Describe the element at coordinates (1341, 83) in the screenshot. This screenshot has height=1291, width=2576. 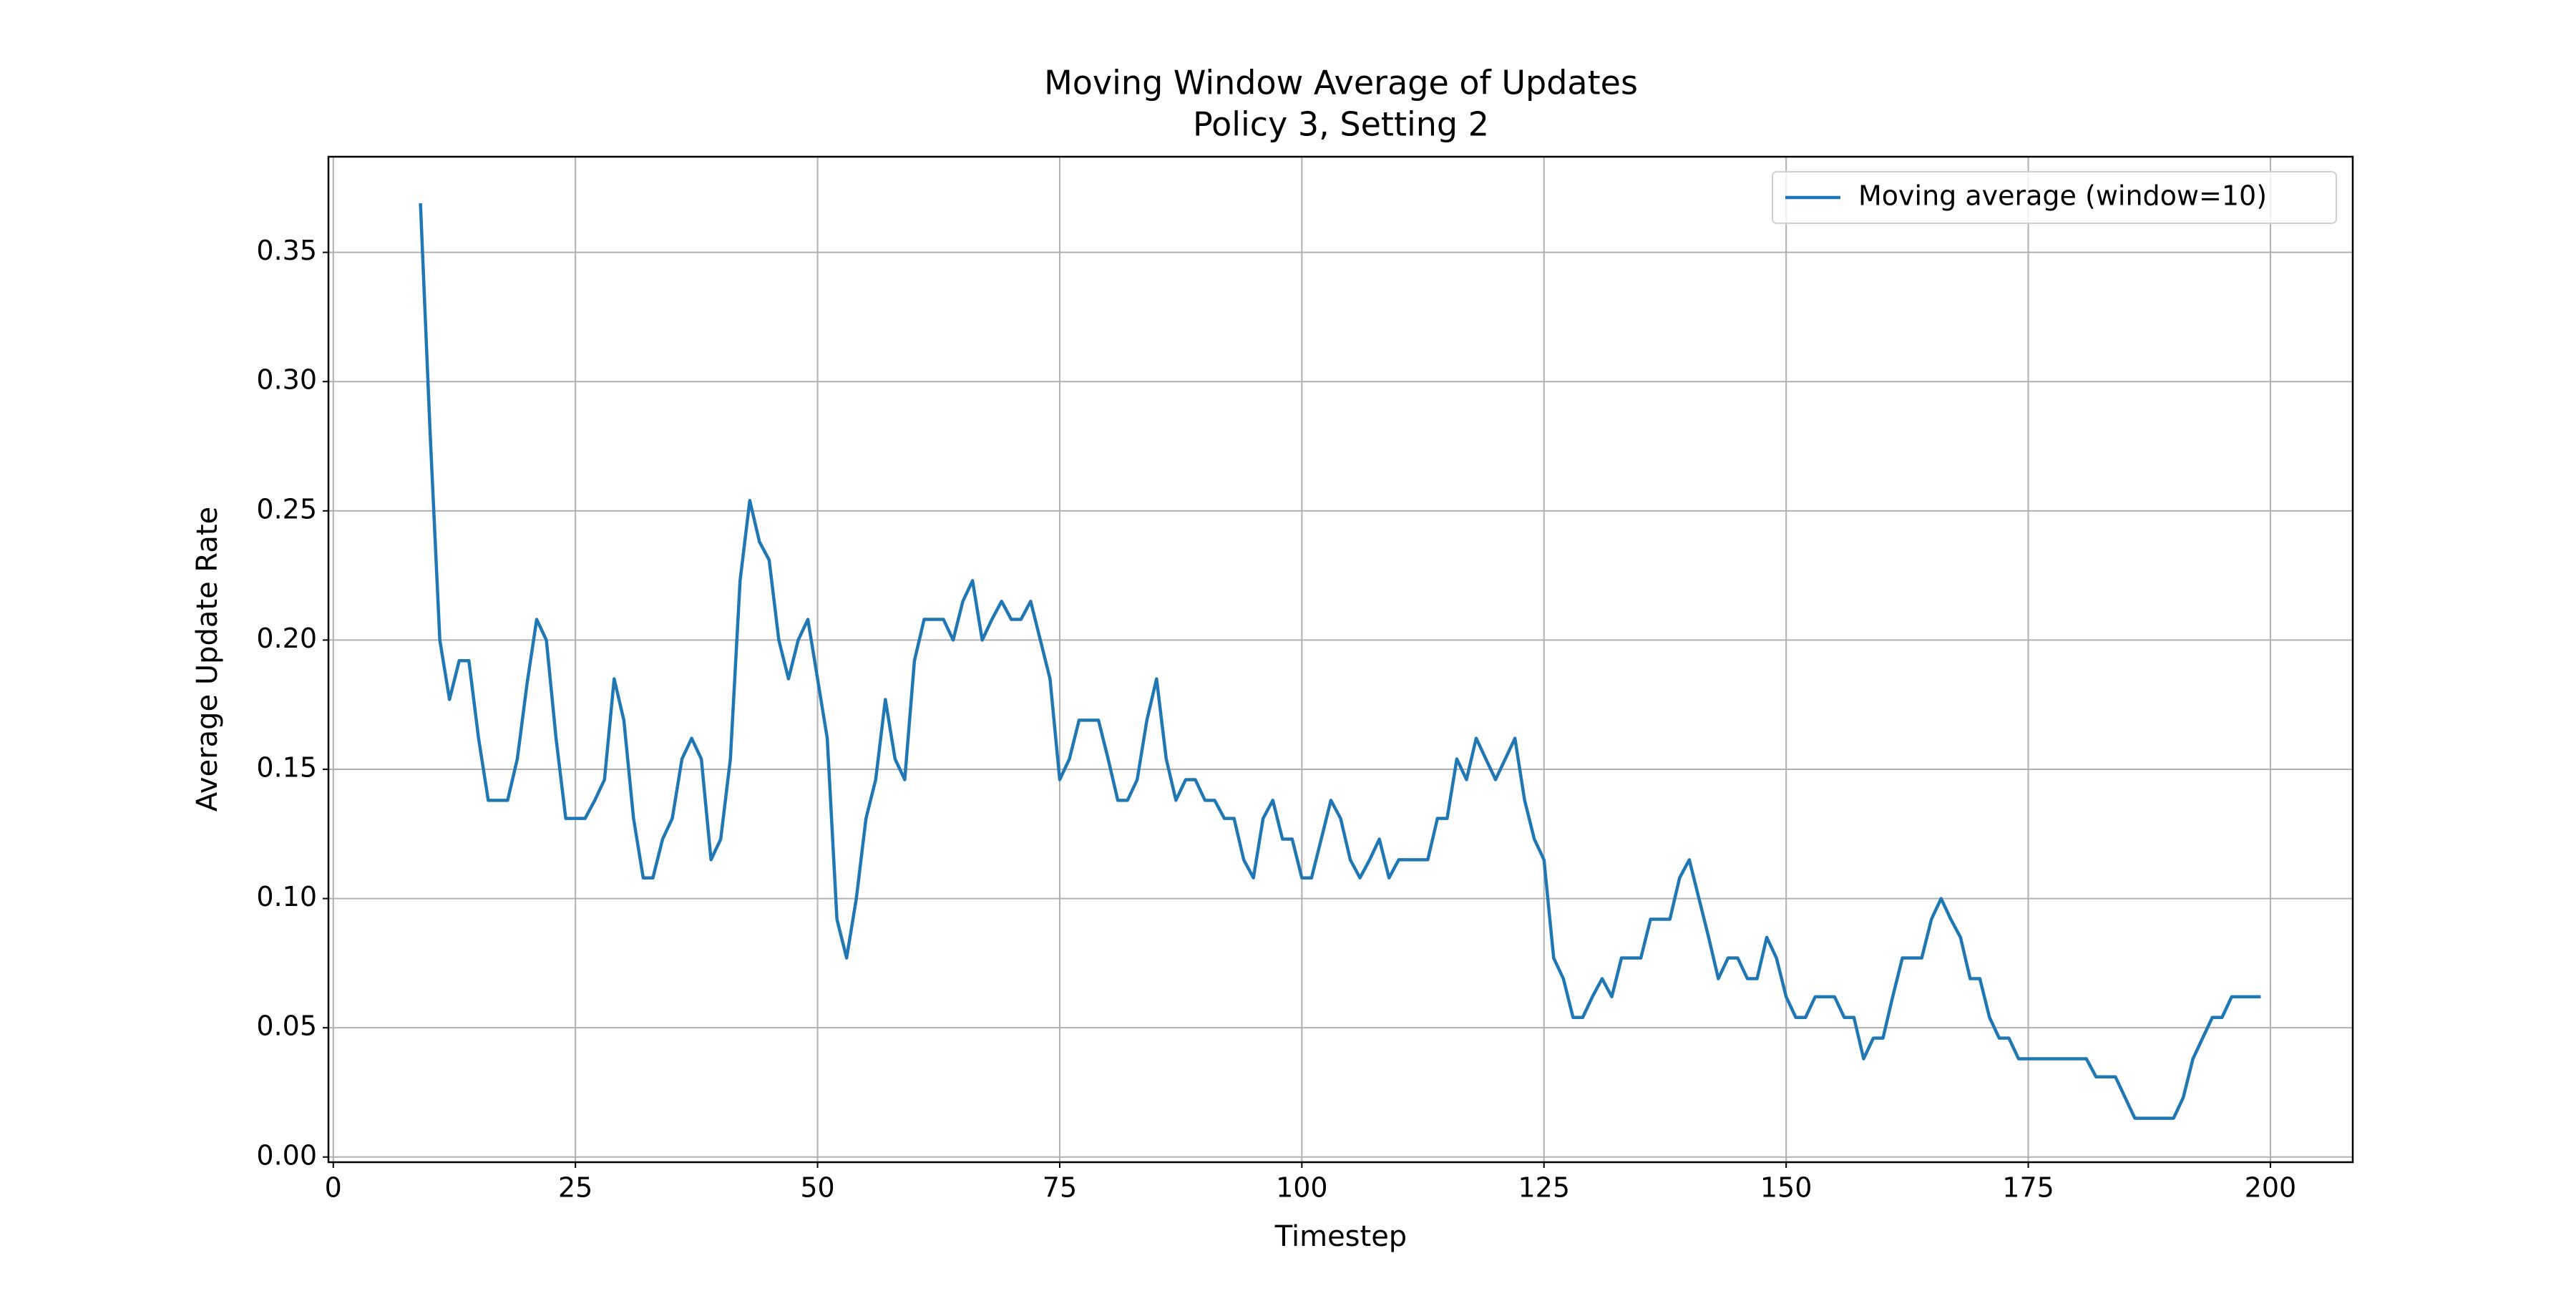
I see `chart-title: Moving Window Average of Updates` at that location.